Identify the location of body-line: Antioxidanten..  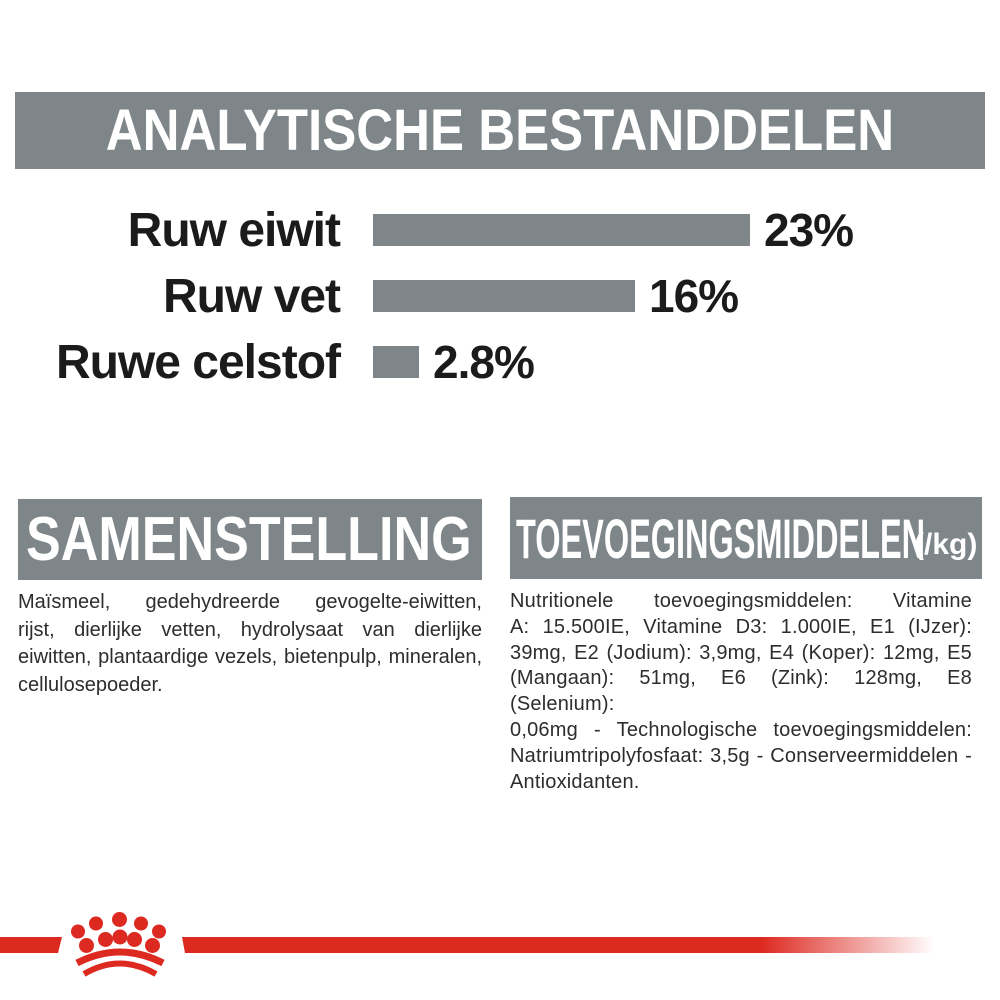
(575, 781).